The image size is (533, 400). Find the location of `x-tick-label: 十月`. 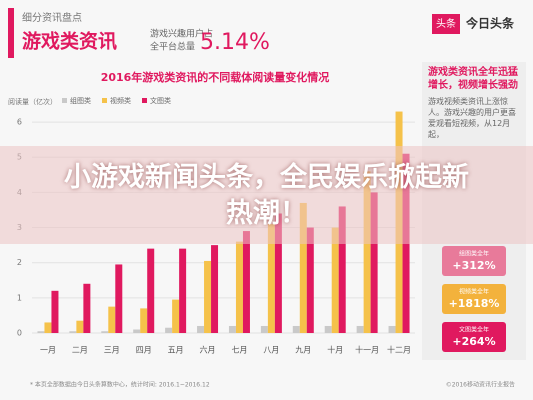

x-tick-label: 十月 is located at coordinates (335, 350).